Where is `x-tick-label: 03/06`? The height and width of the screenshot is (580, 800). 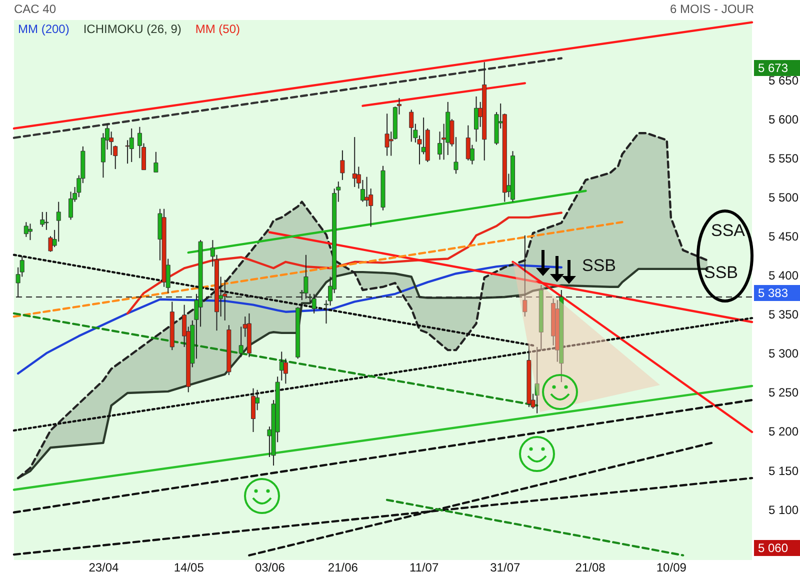 x-tick-label: 03/06 is located at coordinates (270, 567).